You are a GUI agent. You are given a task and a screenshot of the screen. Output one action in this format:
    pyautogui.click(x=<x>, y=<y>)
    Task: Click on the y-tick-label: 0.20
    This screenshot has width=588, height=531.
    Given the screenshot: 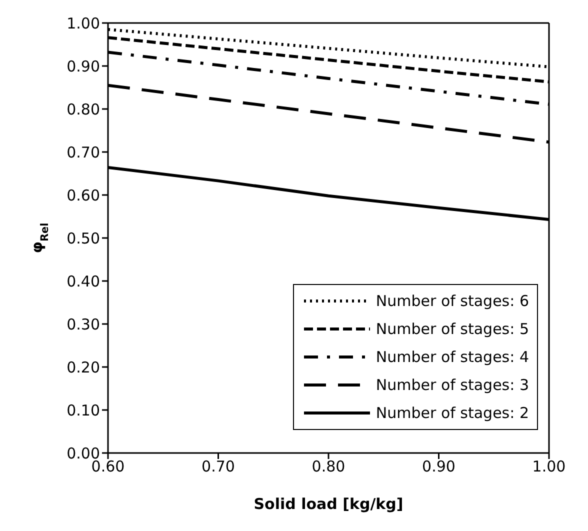 What is the action you would take?
    pyautogui.click(x=83, y=367)
    